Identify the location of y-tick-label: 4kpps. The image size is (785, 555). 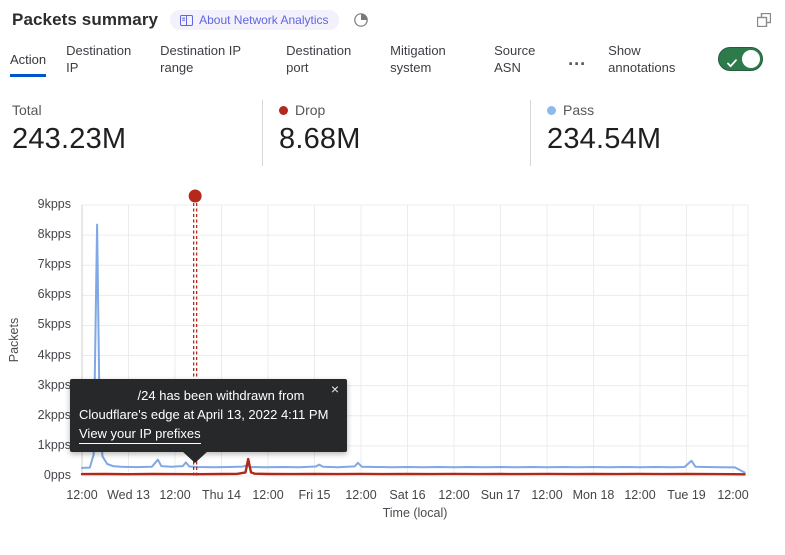
(54, 354).